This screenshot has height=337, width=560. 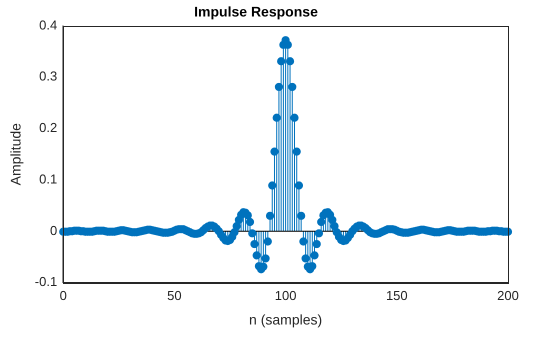 What do you see at coordinates (48, 128) in the screenshot?
I see `y-tick-label: 0.2` at bounding box center [48, 128].